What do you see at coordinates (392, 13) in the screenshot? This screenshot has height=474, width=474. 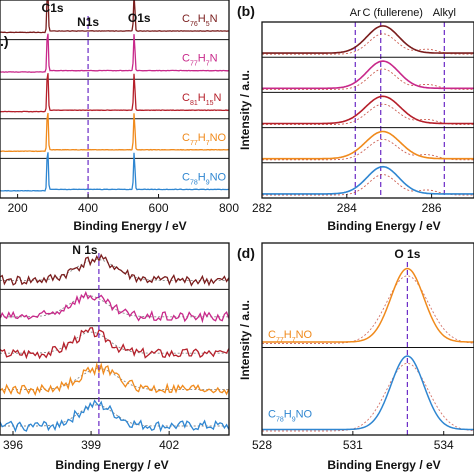 I see `reference-label: C (fullerene)` at bounding box center [392, 13].